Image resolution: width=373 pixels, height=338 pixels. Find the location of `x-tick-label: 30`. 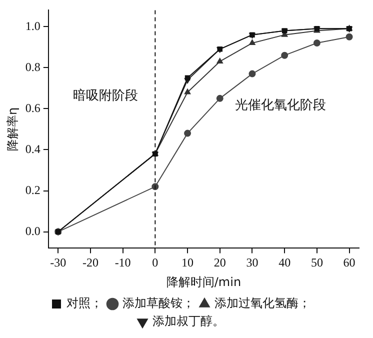

x-tick-label: 30 is located at coordinates (252, 263).